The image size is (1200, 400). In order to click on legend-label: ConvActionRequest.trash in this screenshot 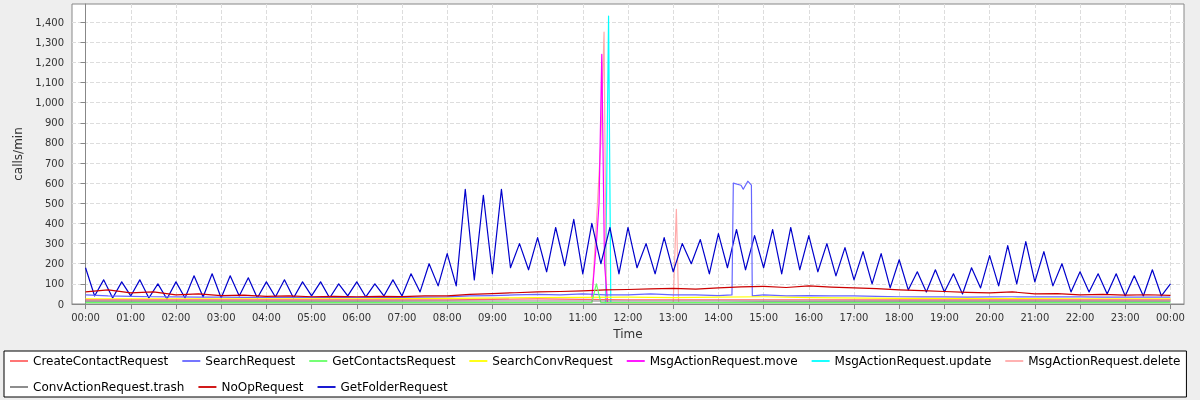, I will do `click(109, 387)`.